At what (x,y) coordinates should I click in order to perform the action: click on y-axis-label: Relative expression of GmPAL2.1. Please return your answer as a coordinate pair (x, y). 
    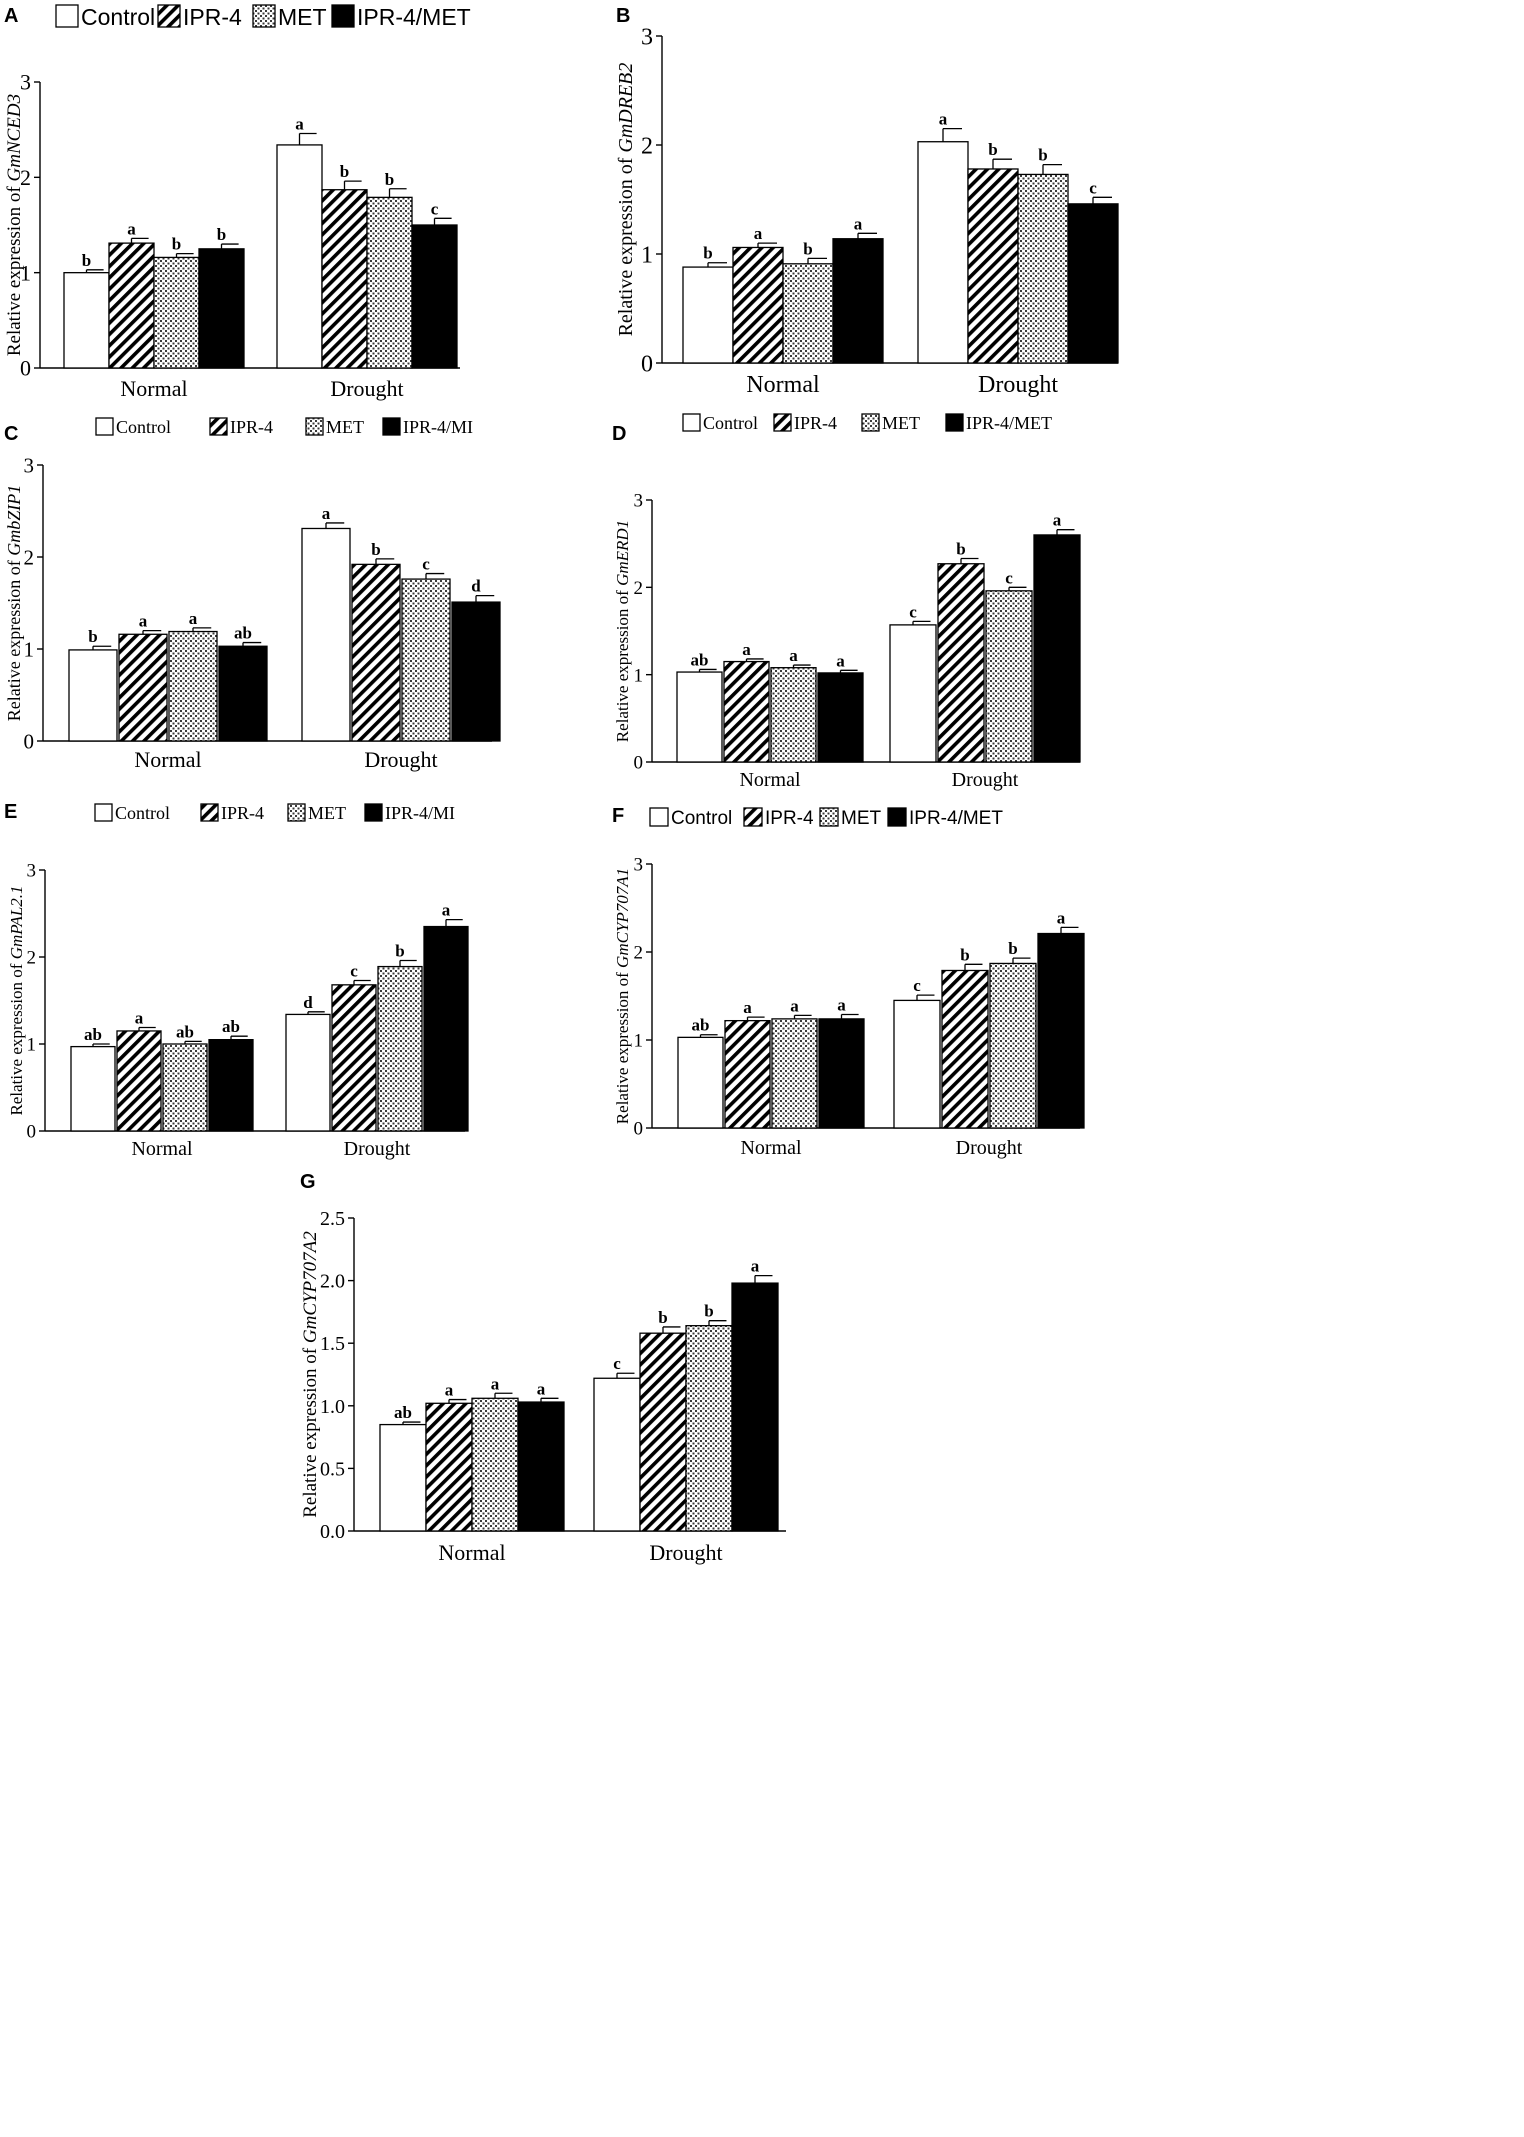
    Looking at the image, I should click on (16, 1000).